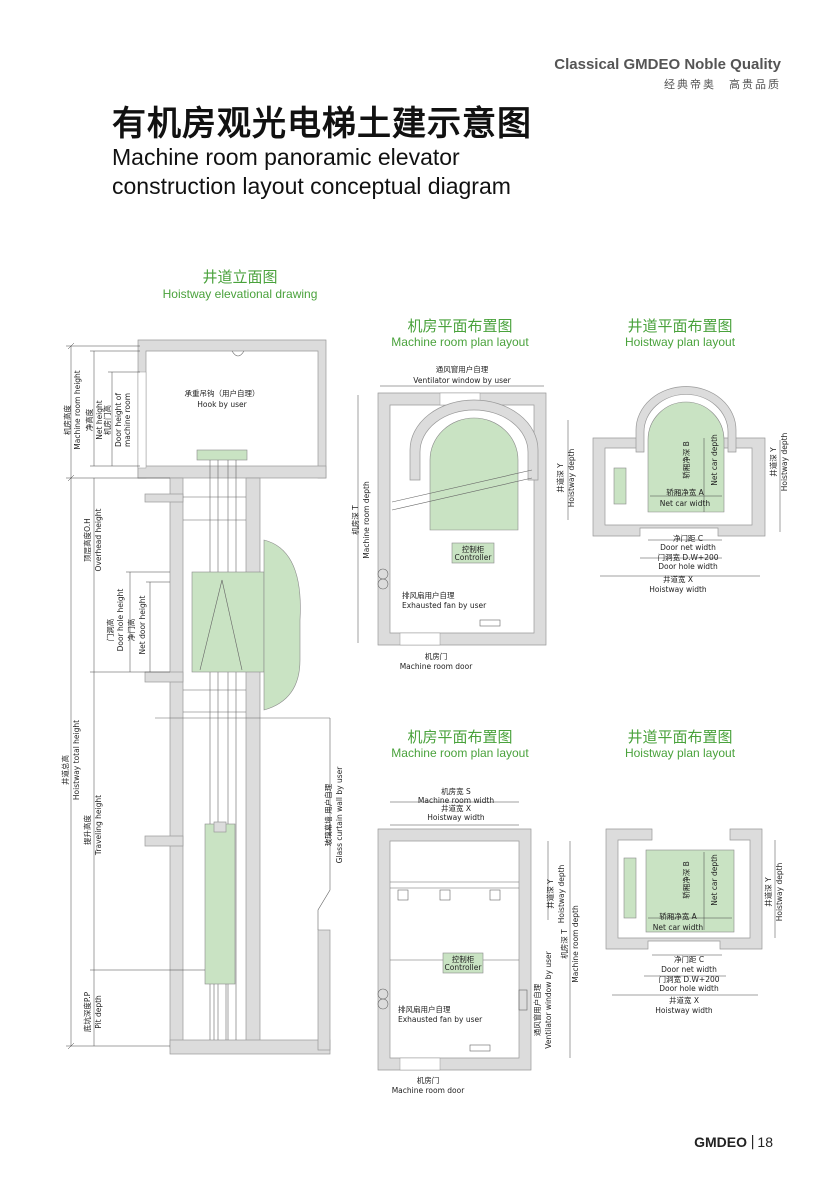 Image resolution: width=839 pixels, height=1193 pixels. I want to click on mr2-mr-depth-label-cn: 机房深 T, so click(564, 944).